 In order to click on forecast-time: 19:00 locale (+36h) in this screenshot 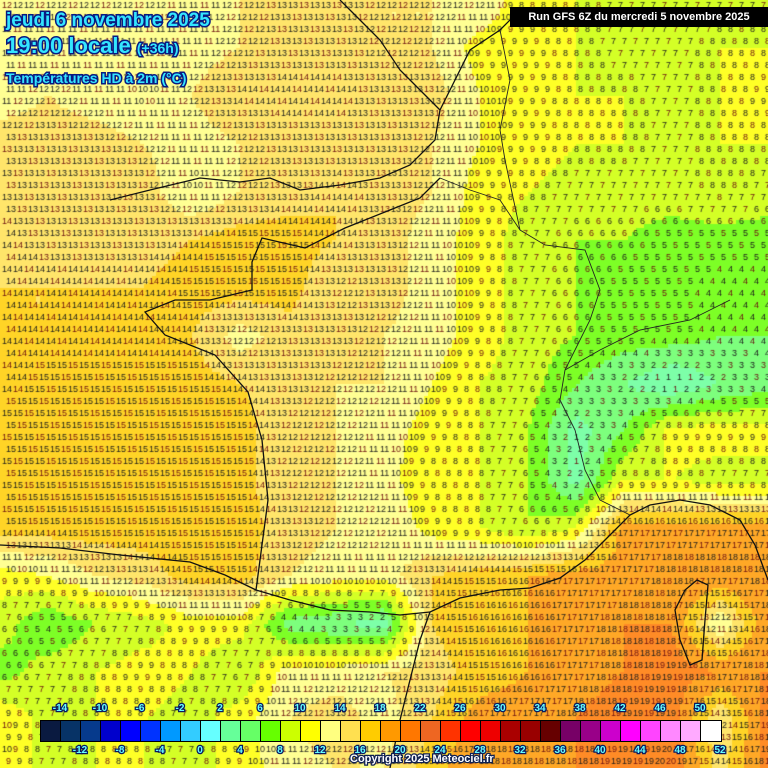, I will do `click(92, 46)`.